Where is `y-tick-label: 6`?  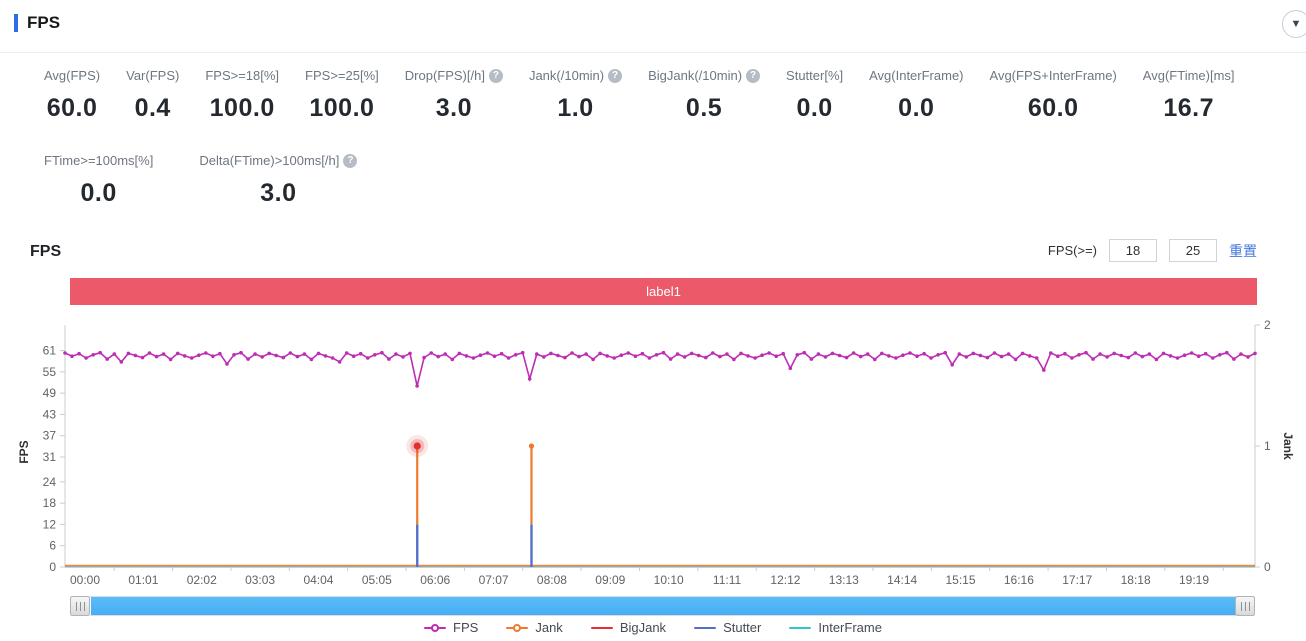
y-tick-label: 6 is located at coordinates (52, 546).